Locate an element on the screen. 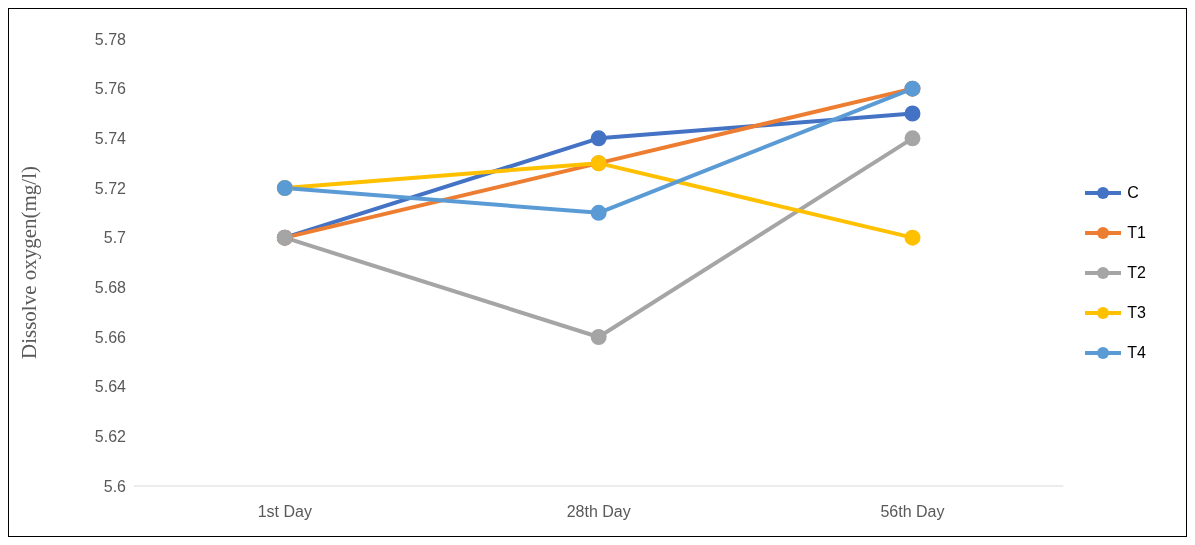  y-tick-label: 5.76 is located at coordinates (110, 89).